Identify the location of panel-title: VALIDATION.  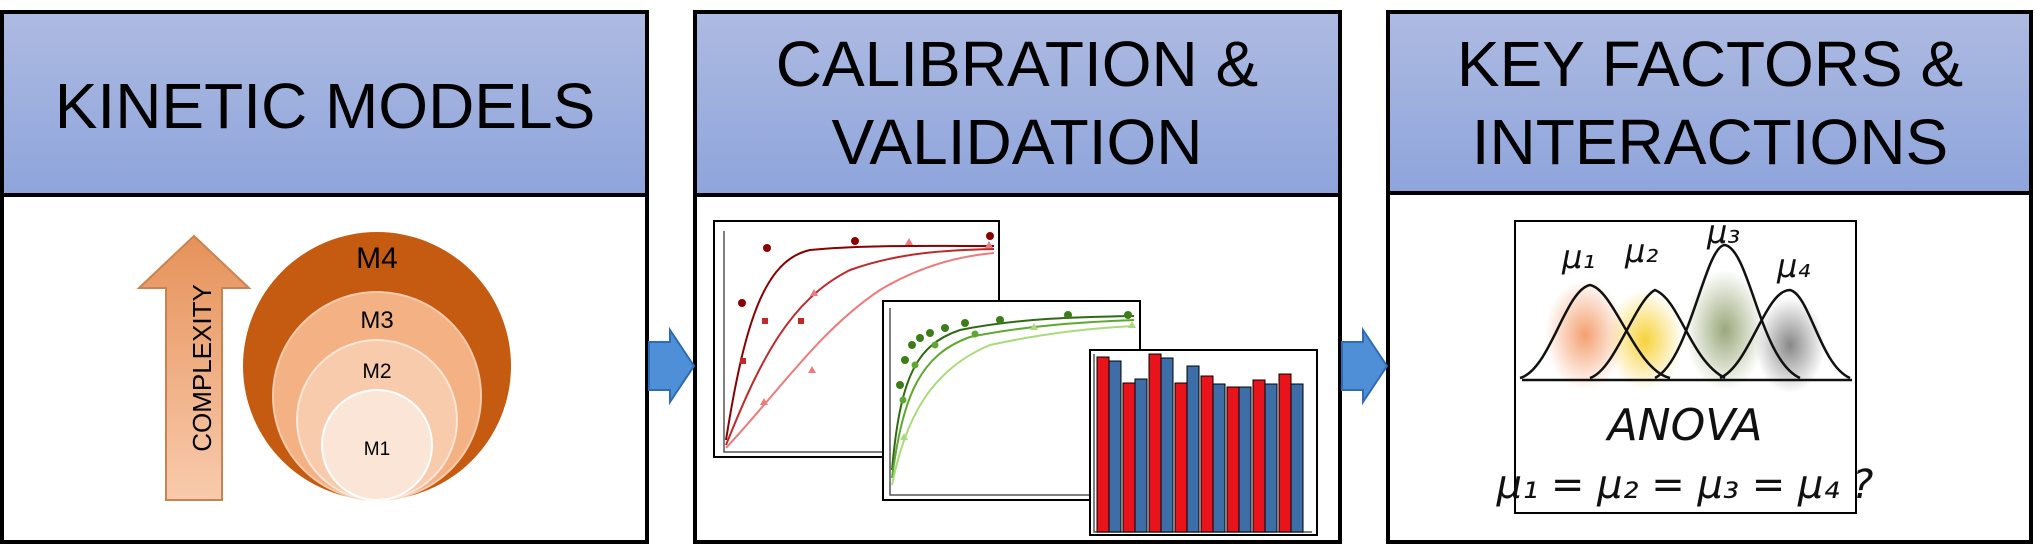
(1016, 142).